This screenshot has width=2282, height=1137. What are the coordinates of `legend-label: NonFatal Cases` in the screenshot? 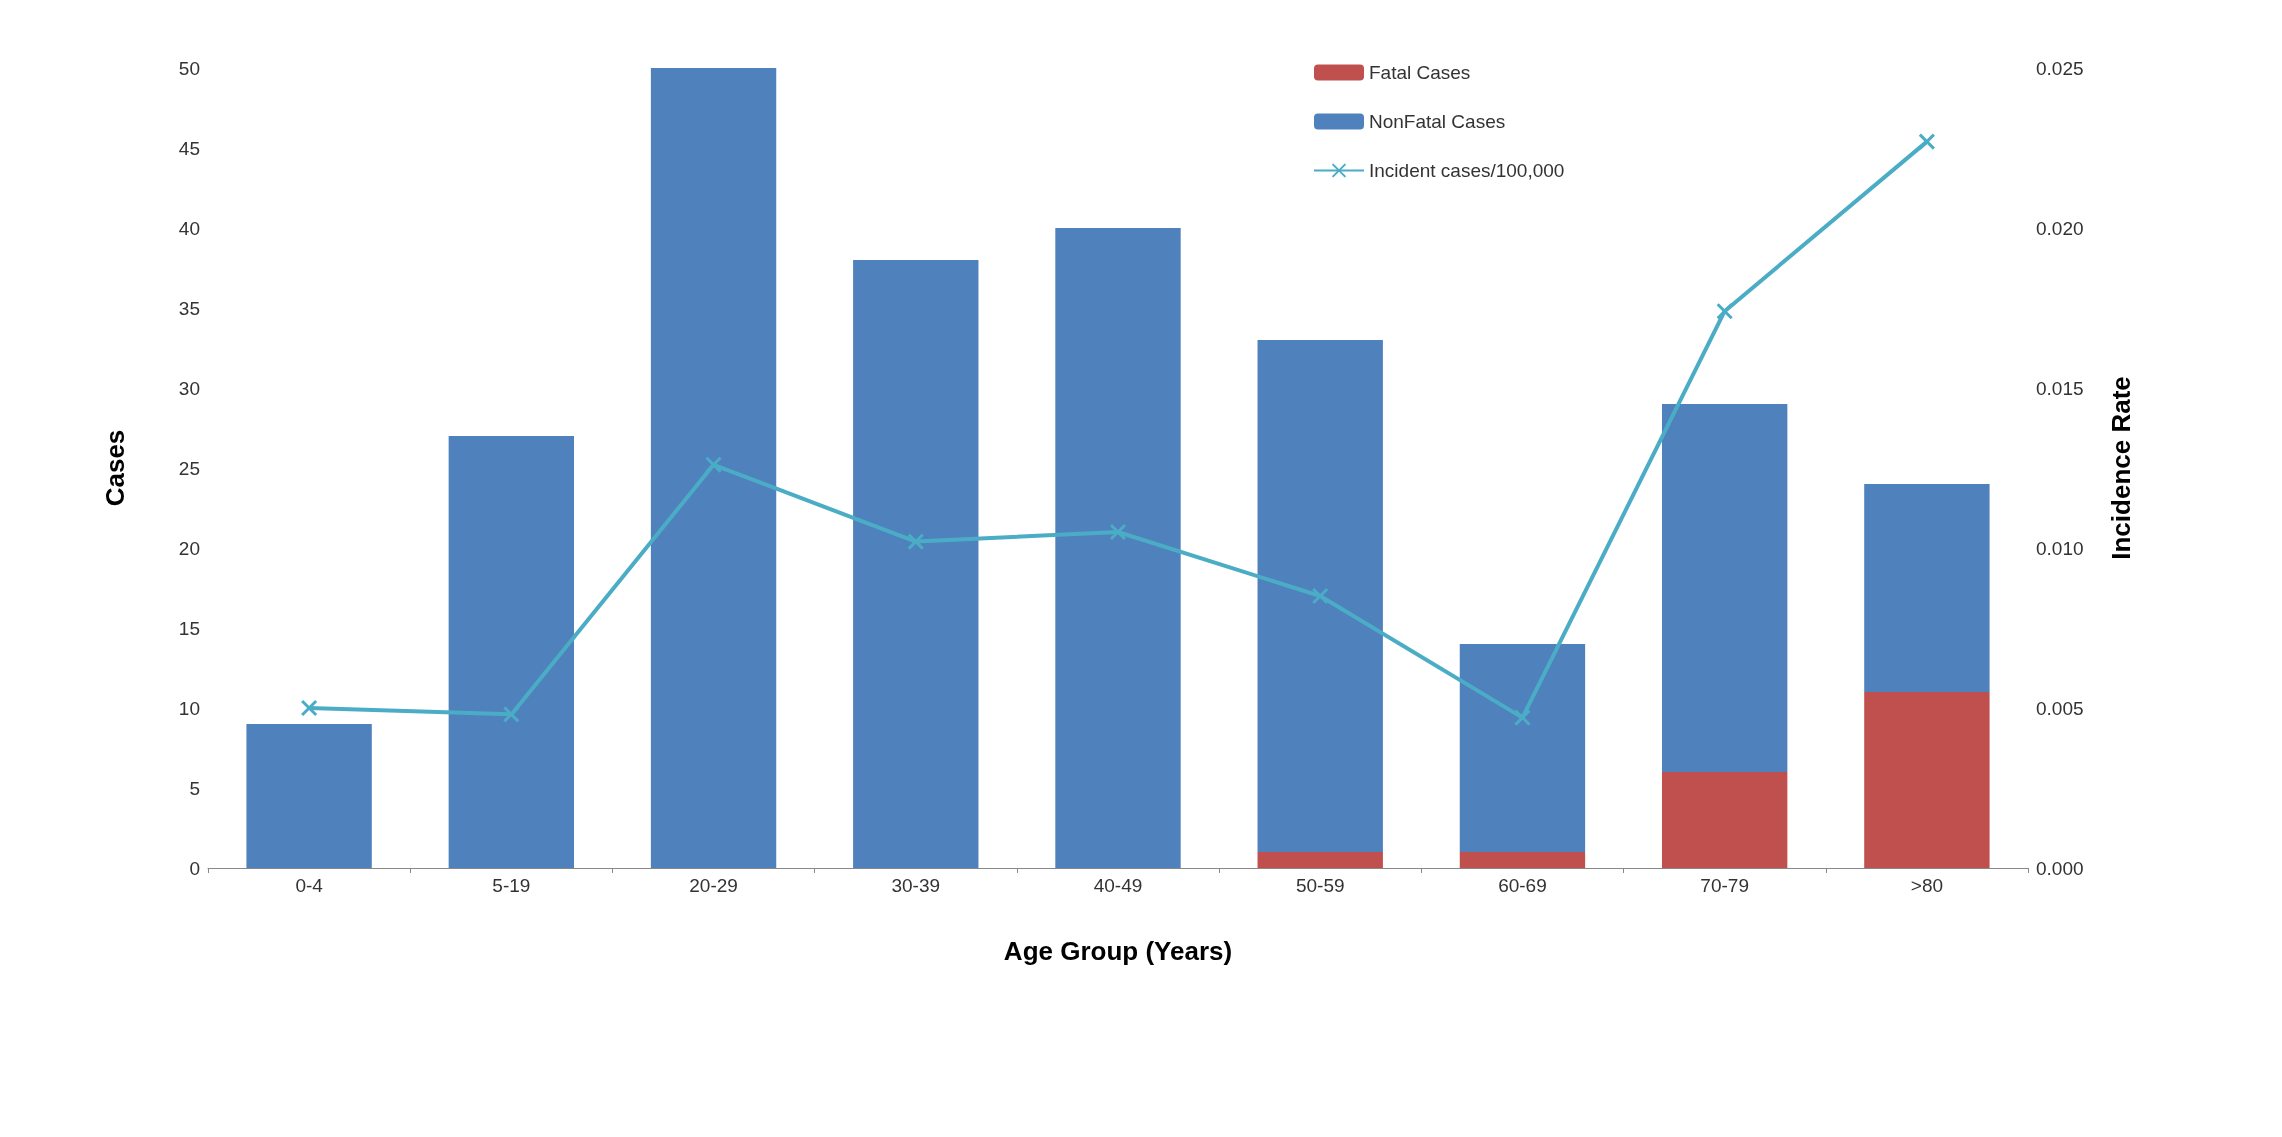 It's located at (1437, 121).